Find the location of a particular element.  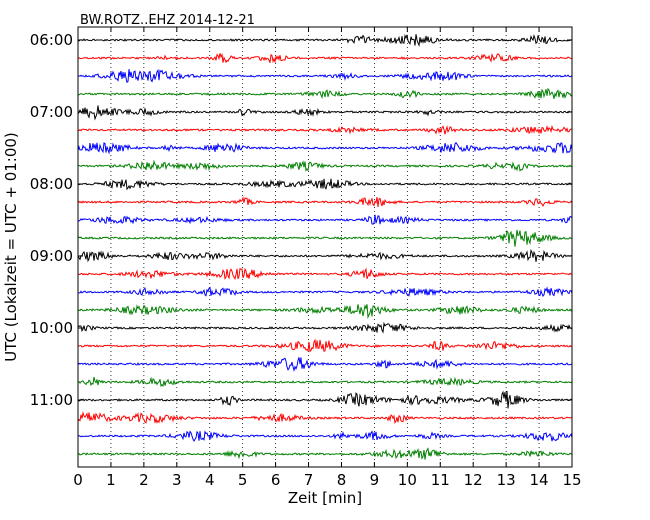

y-axis-label: UTC (Lokalzeit = UTC + 01:00) is located at coordinates (11, 247).